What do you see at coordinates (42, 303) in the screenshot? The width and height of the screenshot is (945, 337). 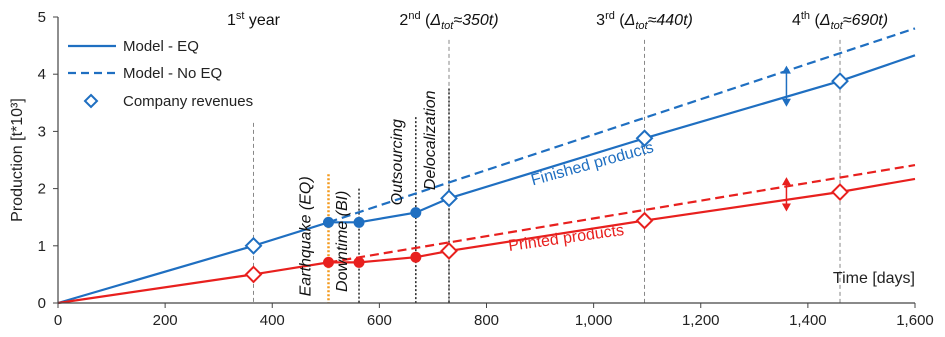 I see `y-tick-label-0: 0` at bounding box center [42, 303].